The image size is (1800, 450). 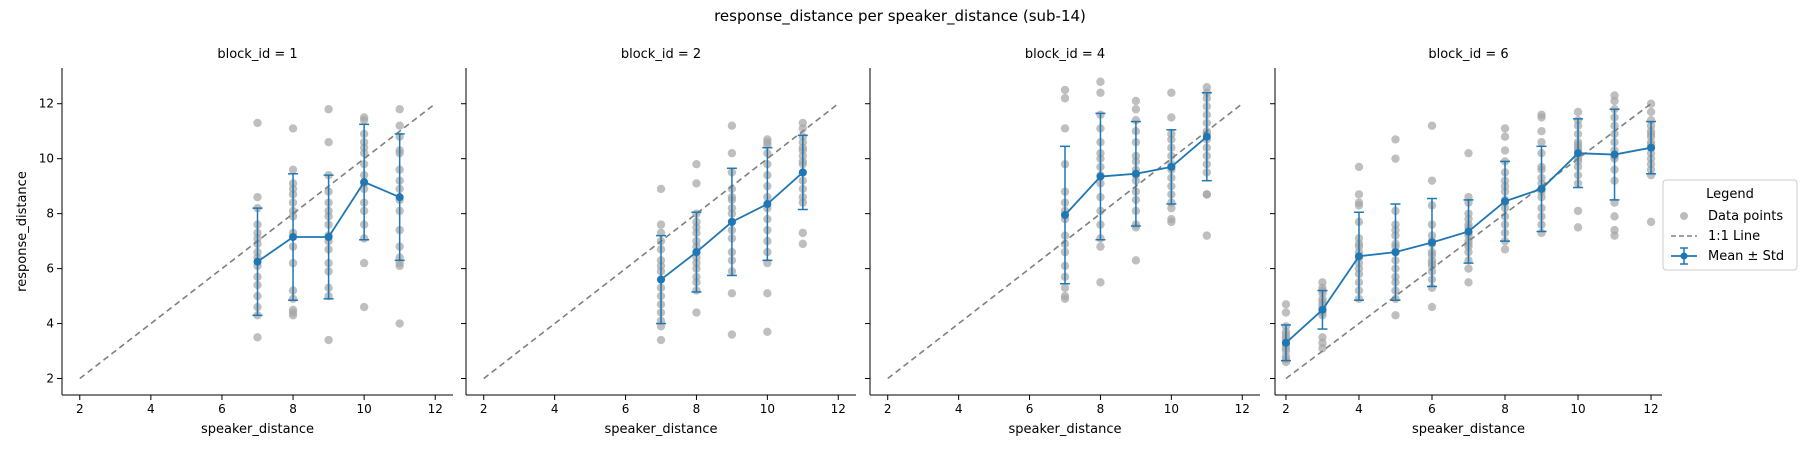 I want to click on x-tick-label: 4, so click(x=151, y=409).